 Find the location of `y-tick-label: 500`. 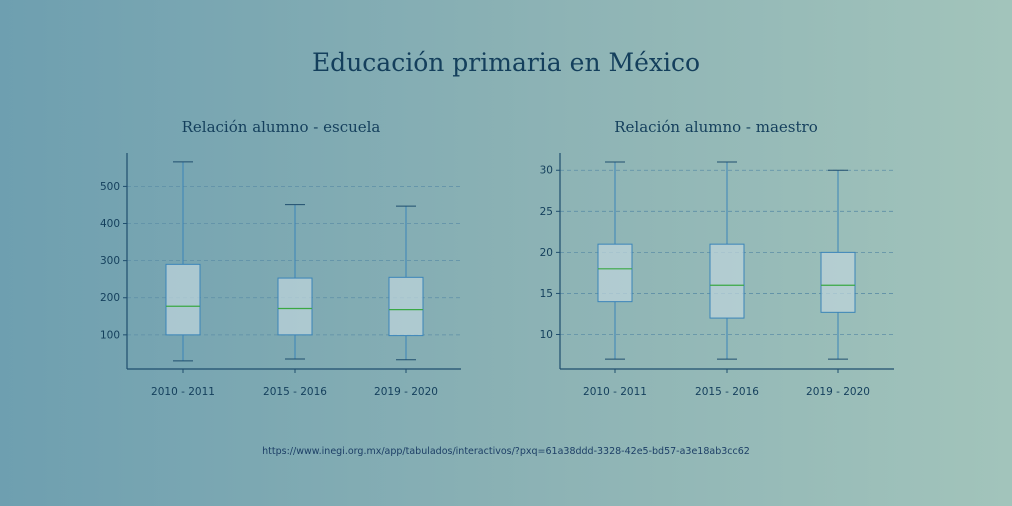

y-tick-label: 500 is located at coordinates (110, 187).